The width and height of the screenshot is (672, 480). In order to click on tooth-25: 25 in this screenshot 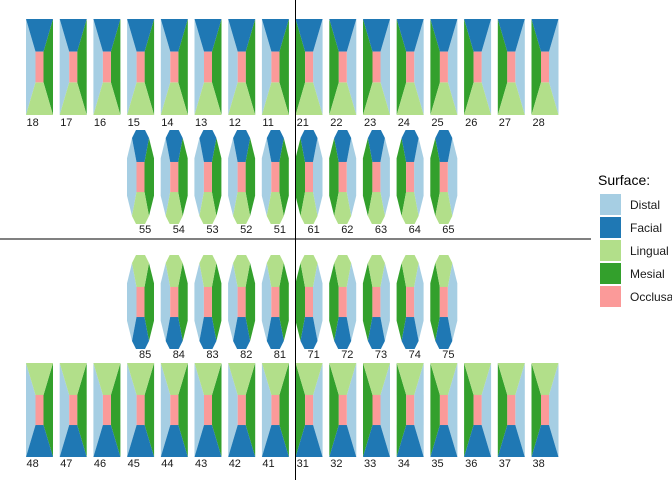, I will do `click(444, 74)`.